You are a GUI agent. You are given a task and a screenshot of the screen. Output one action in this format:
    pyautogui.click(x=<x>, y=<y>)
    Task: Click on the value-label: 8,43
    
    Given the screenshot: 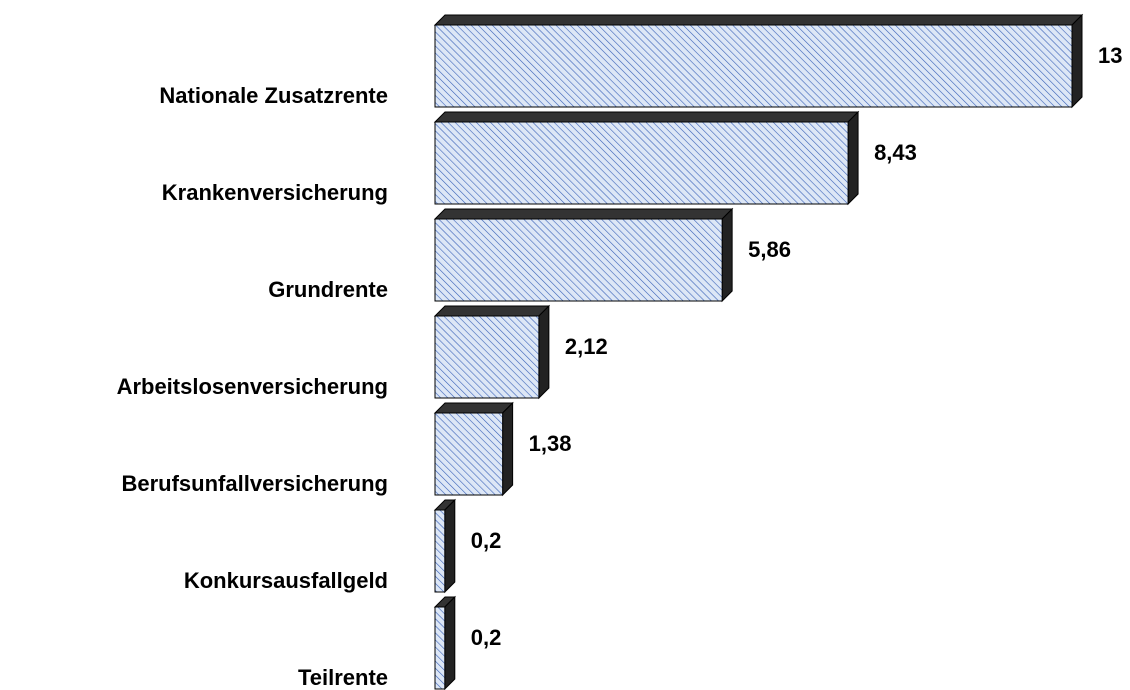 What is the action you would take?
    pyautogui.click(x=895, y=152)
    